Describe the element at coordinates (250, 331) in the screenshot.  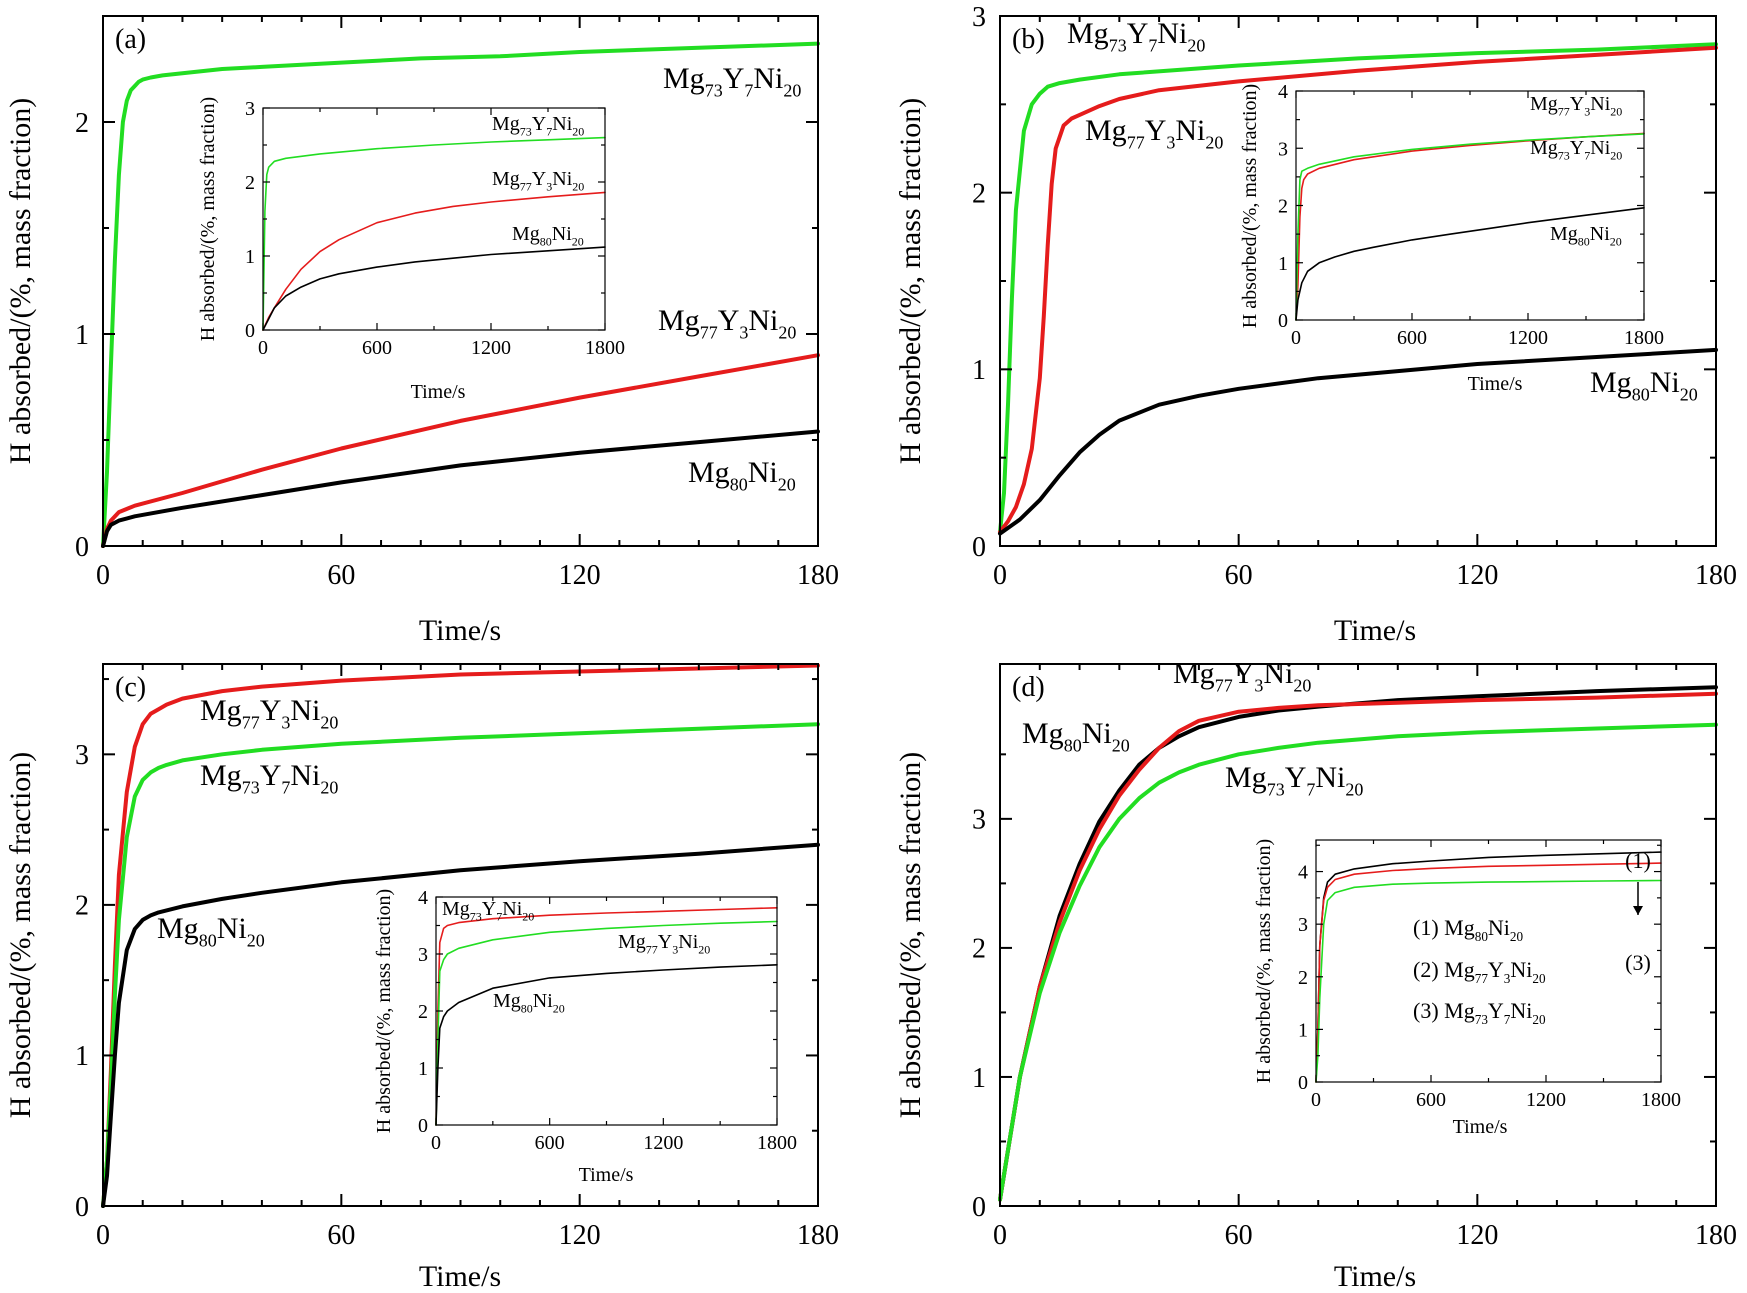
I see `inset-a-y-tick-label: 0` at that location.